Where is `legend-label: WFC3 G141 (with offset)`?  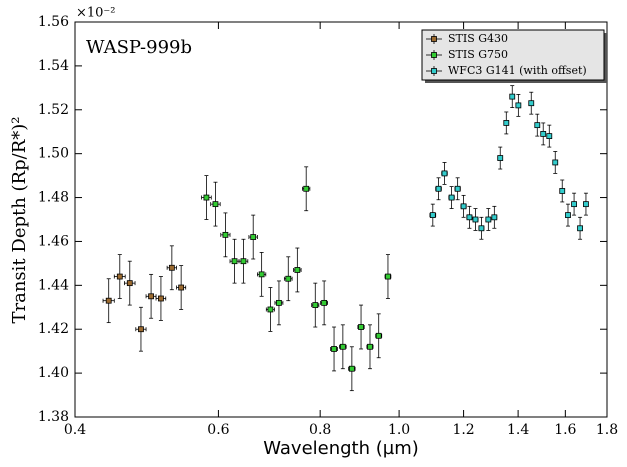 legend-label: WFC3 G141 (with offset) is located at coordinates (517, 70).